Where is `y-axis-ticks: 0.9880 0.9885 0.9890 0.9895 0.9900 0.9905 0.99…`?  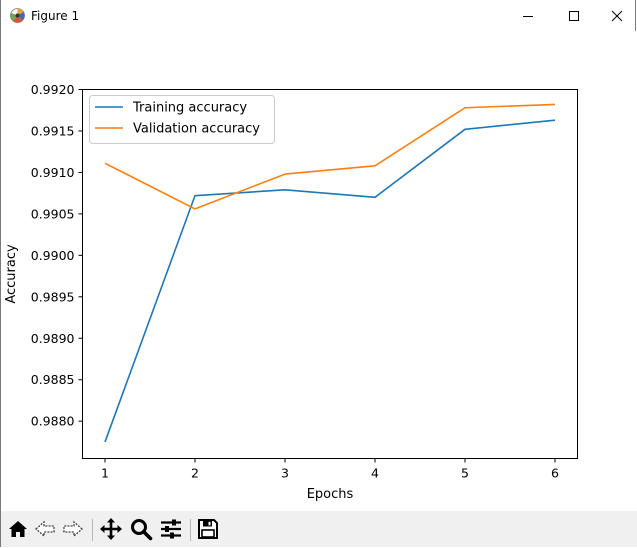
y-axis-ticks: 0.9880 0.9885 0.9890 0.9895 0.9900 0.9905 0.99… is located at coordinates (57, 255).